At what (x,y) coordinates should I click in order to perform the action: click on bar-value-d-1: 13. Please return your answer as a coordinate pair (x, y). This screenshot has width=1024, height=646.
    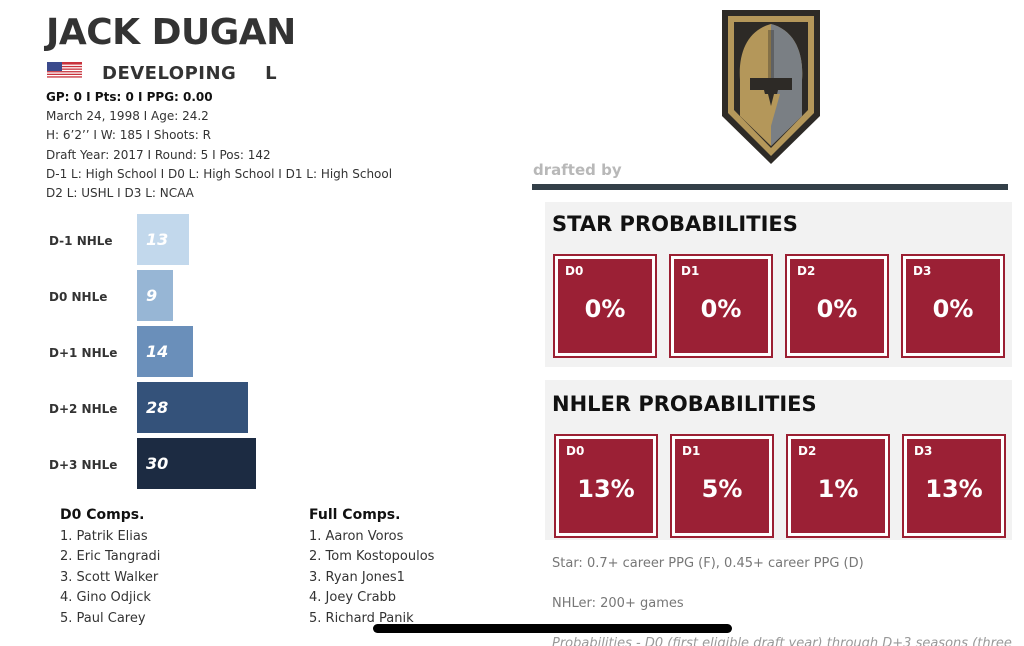
    Looking at the image, I should click on (157, 239).